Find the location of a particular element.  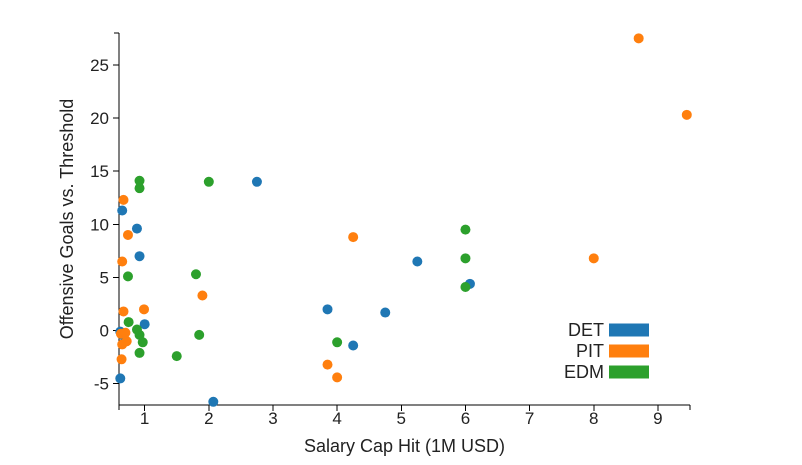

x-tick-label: 5 is located at coordinates (401, 418).